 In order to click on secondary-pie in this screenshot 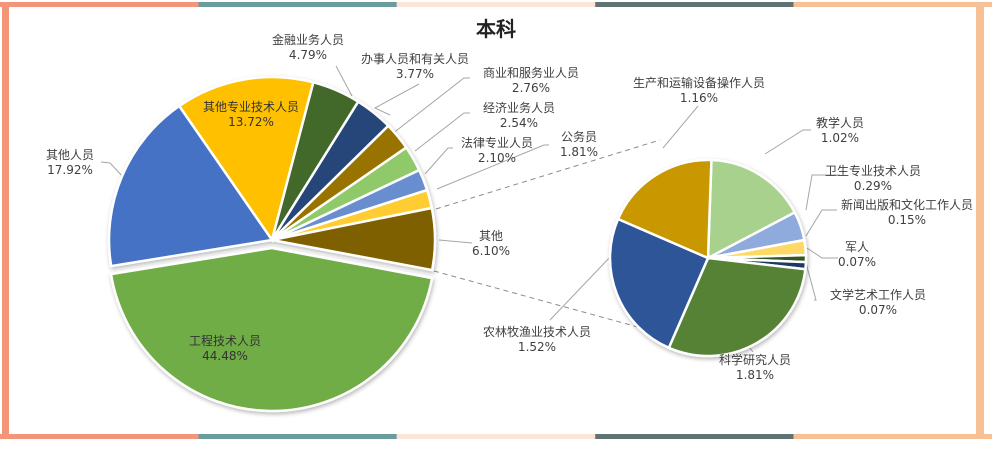, I will do `click(708, 258)`.